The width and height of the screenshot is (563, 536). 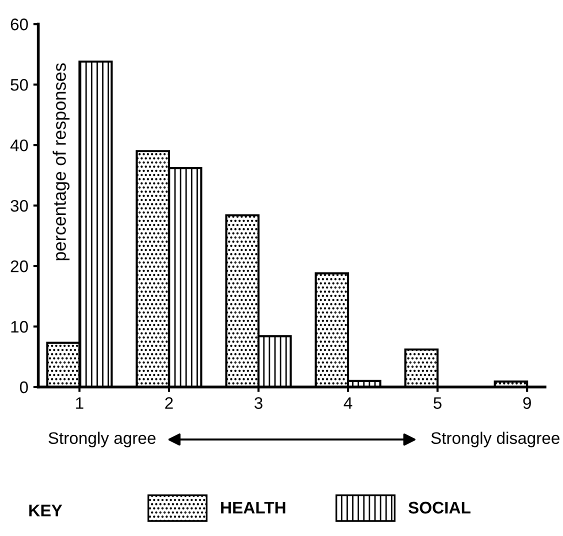 I want to click on x-tick-label: 1, so click(x=80, y=403).